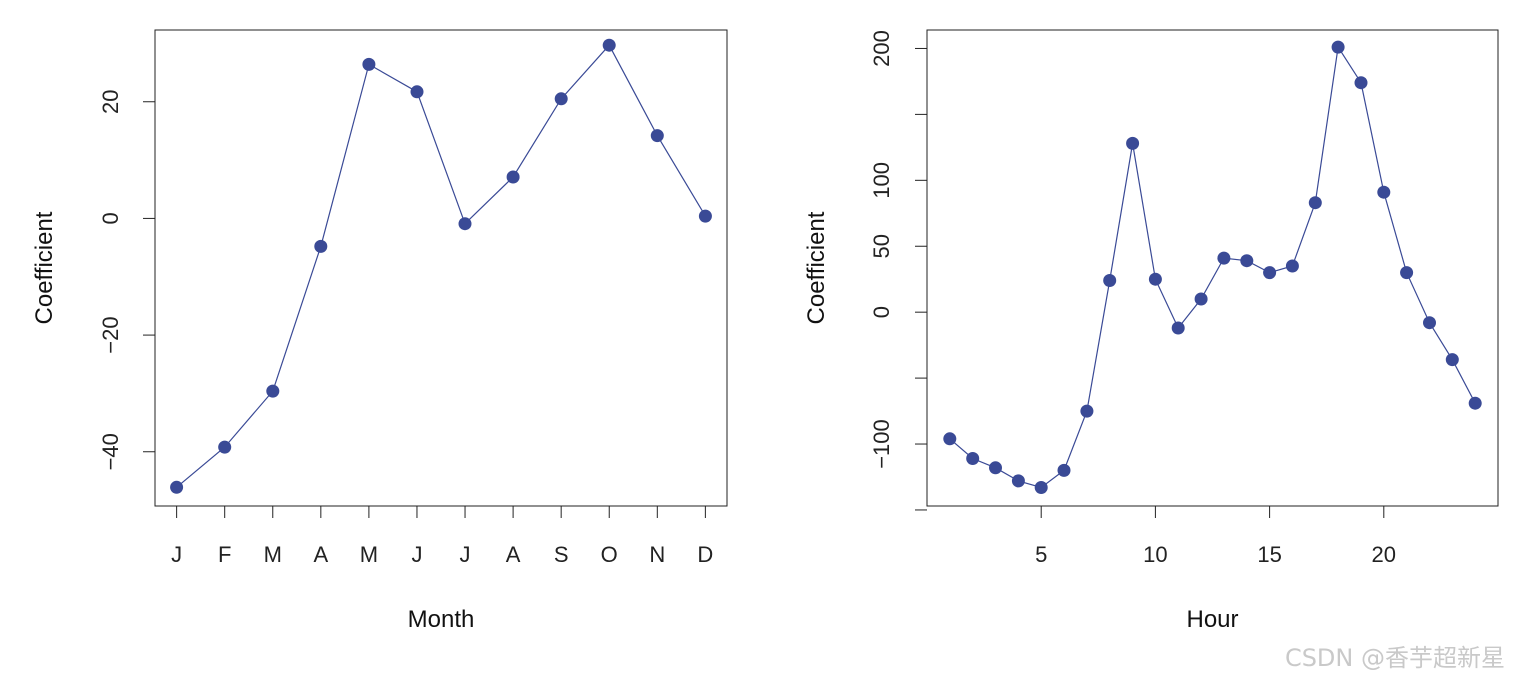 This screenshot has height=683, width=1513. Describe the element at coordinates (1212, 619) in the screenshot. I see `x-axis-title-hour: Hour` at that location.